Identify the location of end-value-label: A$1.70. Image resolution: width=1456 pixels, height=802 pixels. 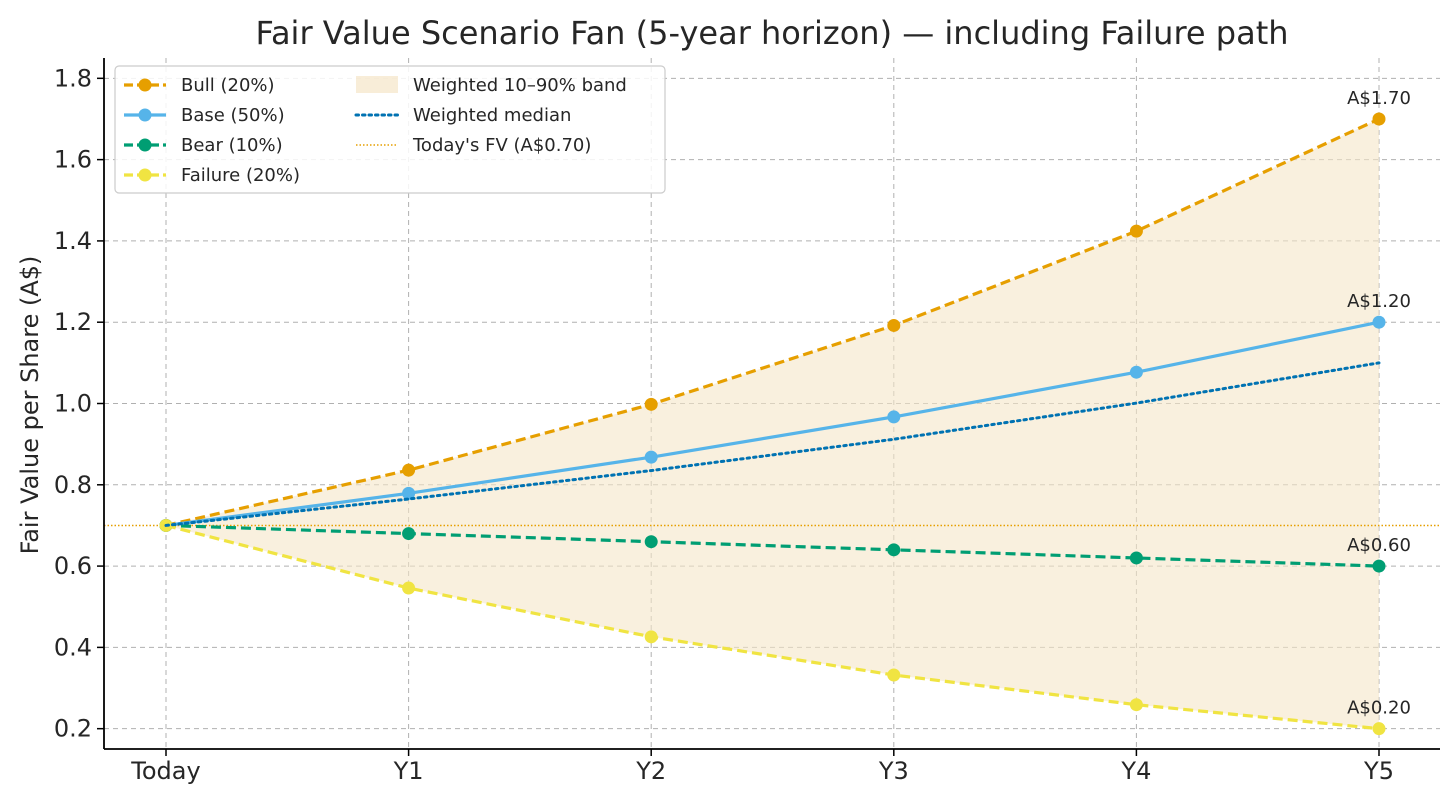
(1379, 98).